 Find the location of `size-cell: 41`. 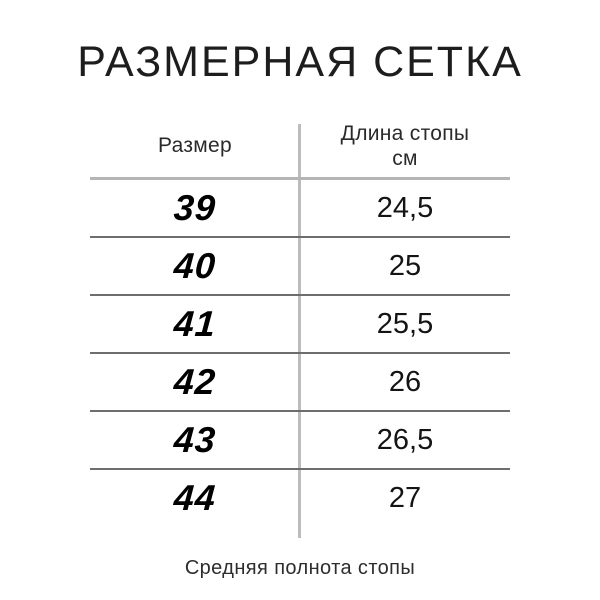

size-cell: 41 is located at coordinates (195, 324).